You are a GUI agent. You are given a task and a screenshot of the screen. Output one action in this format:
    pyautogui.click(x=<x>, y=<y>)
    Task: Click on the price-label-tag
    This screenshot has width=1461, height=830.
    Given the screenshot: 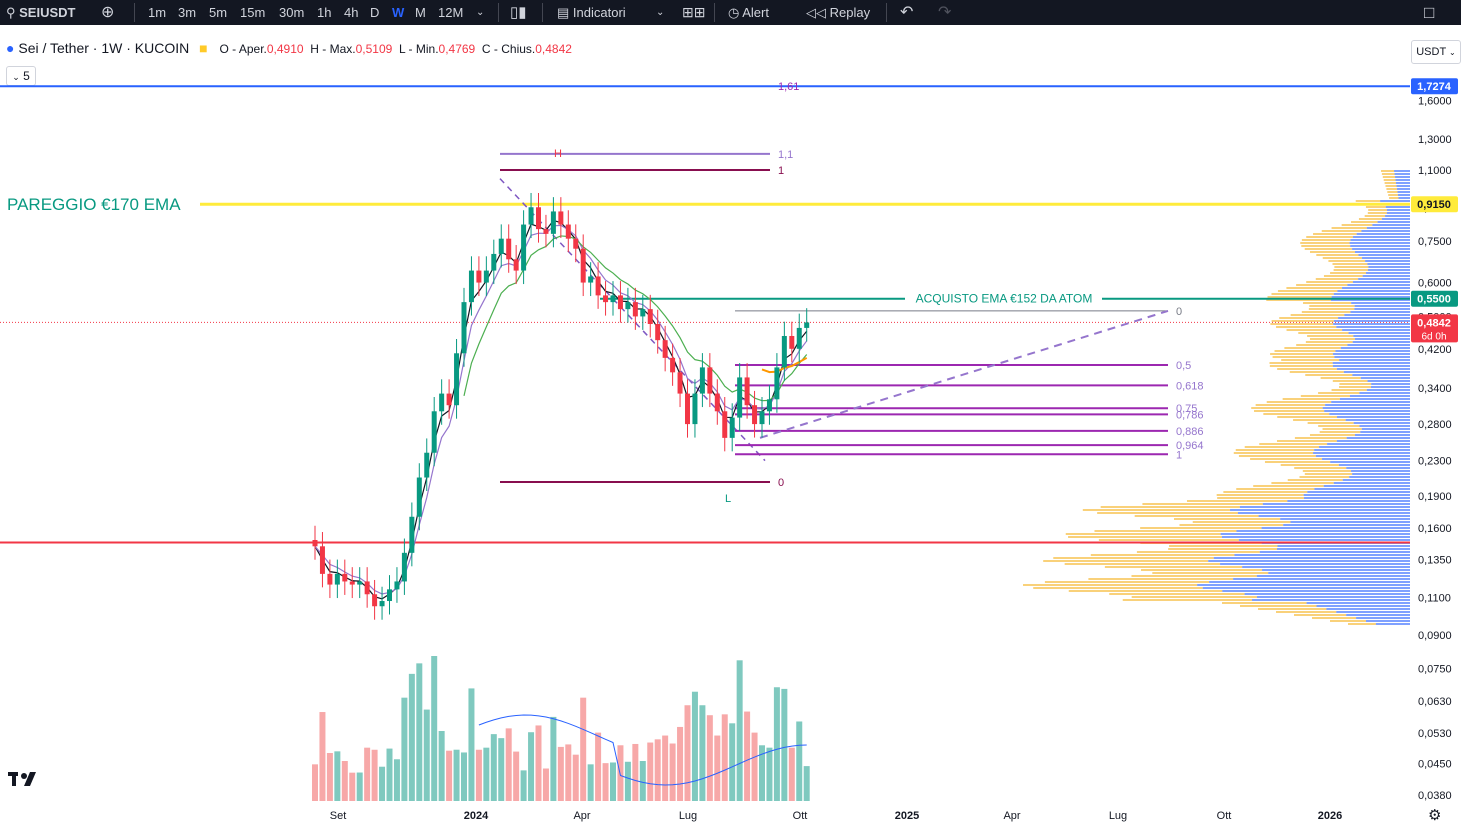 What is the action you would take?
    pyautogui.click(x=1434, y=204)
    